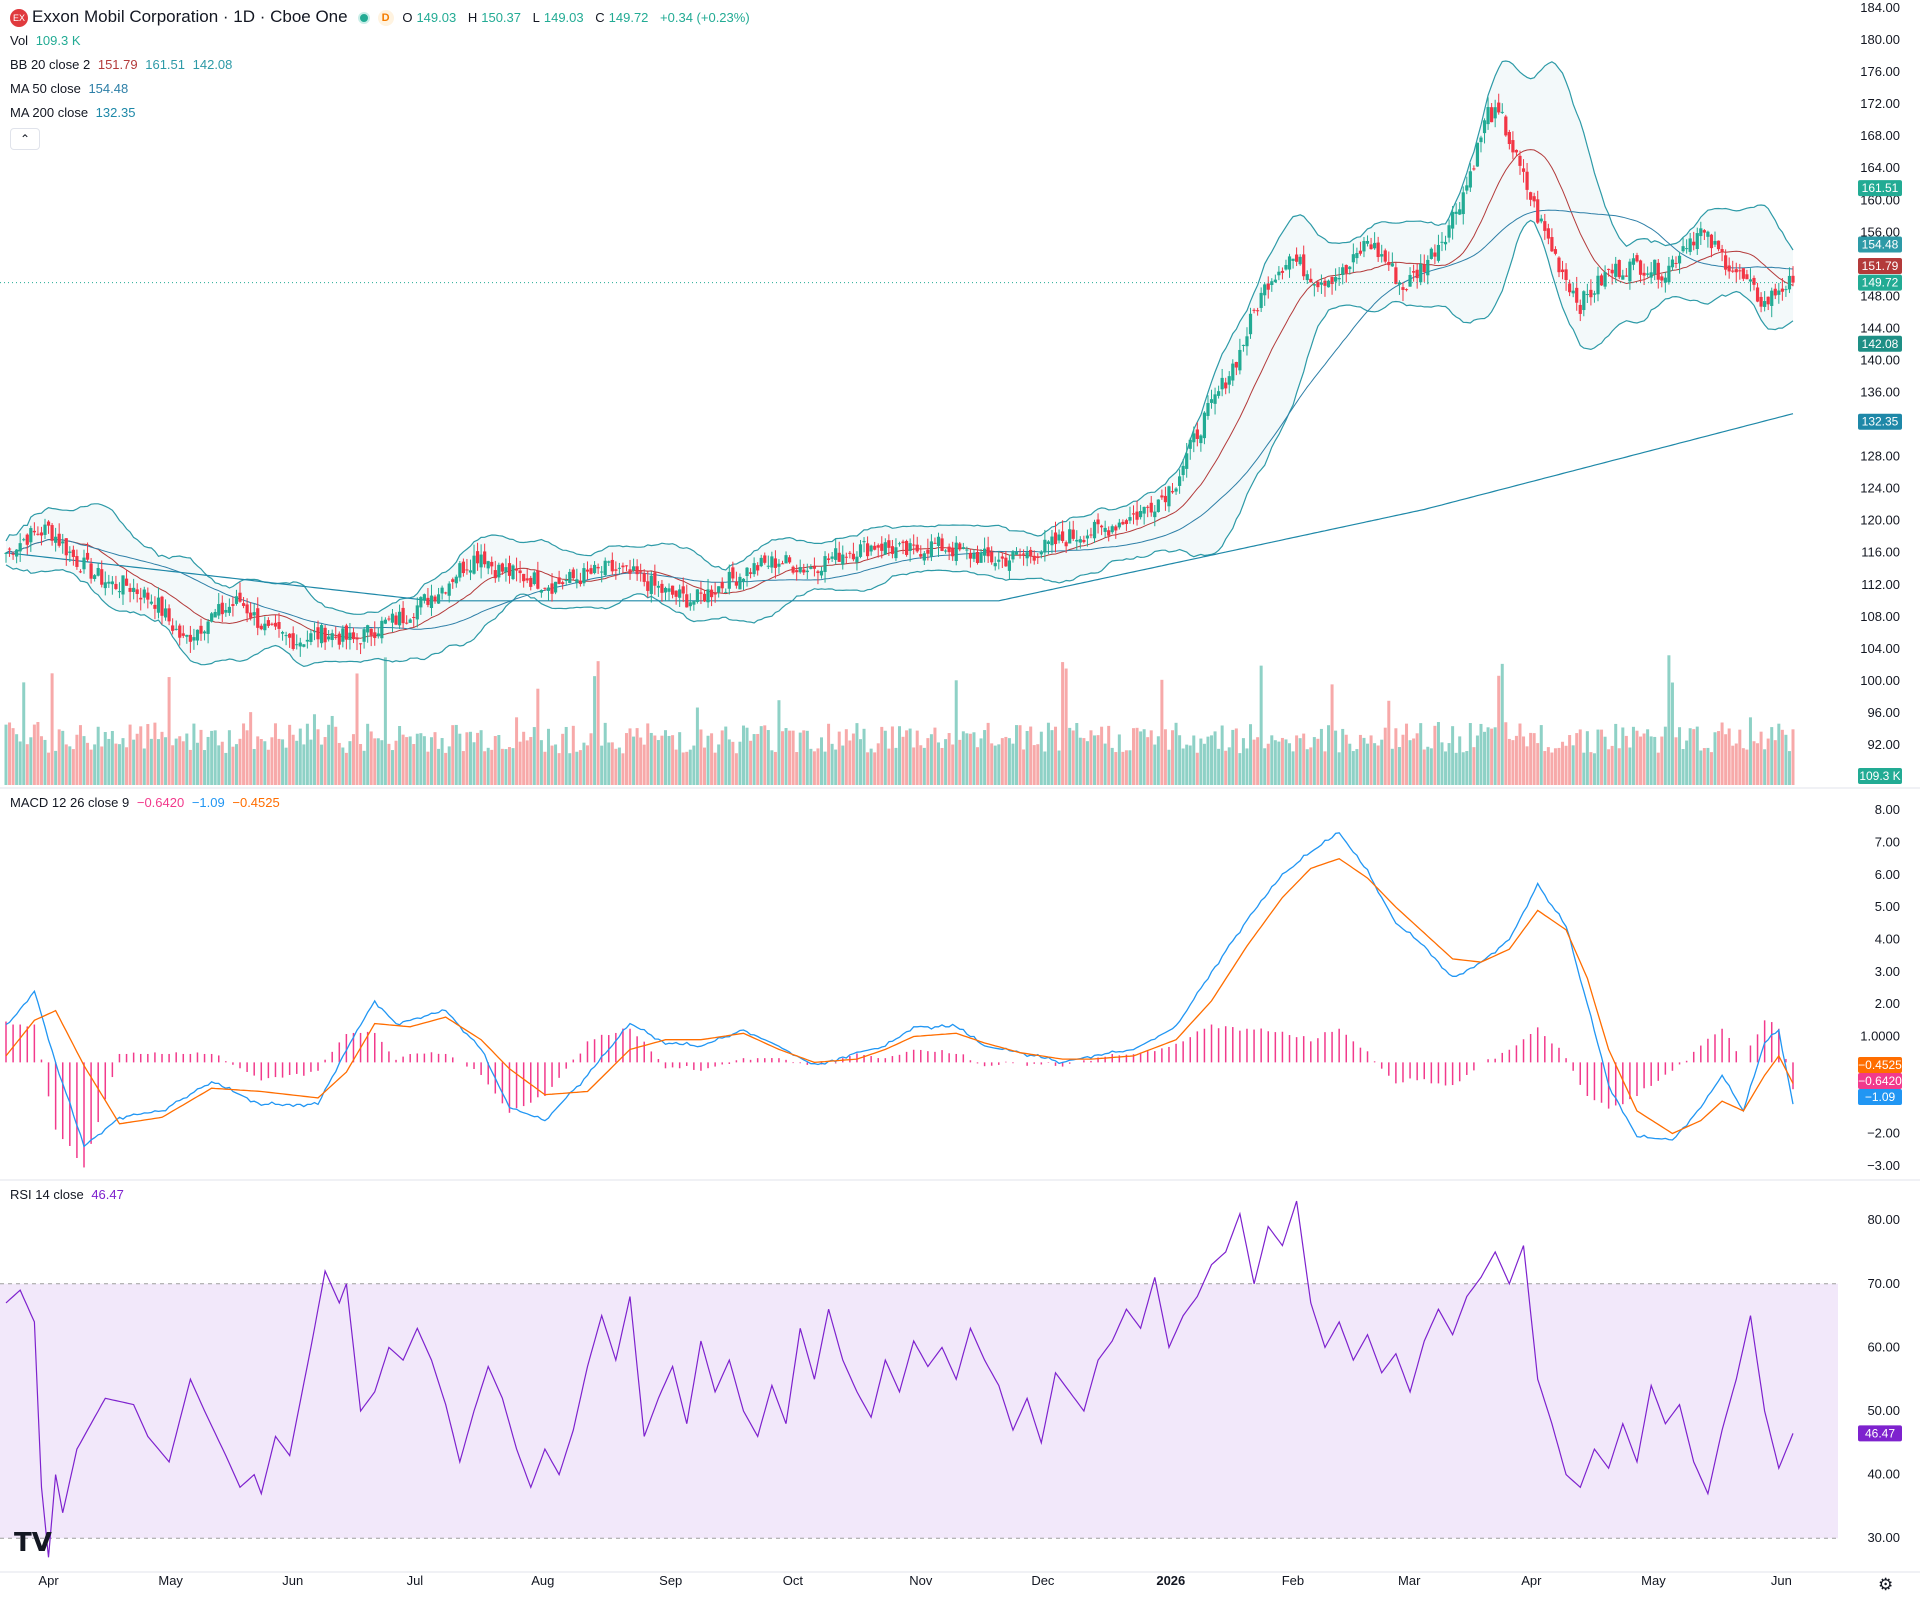 This screenshot has width=1920, height=1600. Describe the element at coordinates (121, 64) in the screenshot. I see `bb-legend: BB 20 close 2 151.79 161.51 142.08` at that location.